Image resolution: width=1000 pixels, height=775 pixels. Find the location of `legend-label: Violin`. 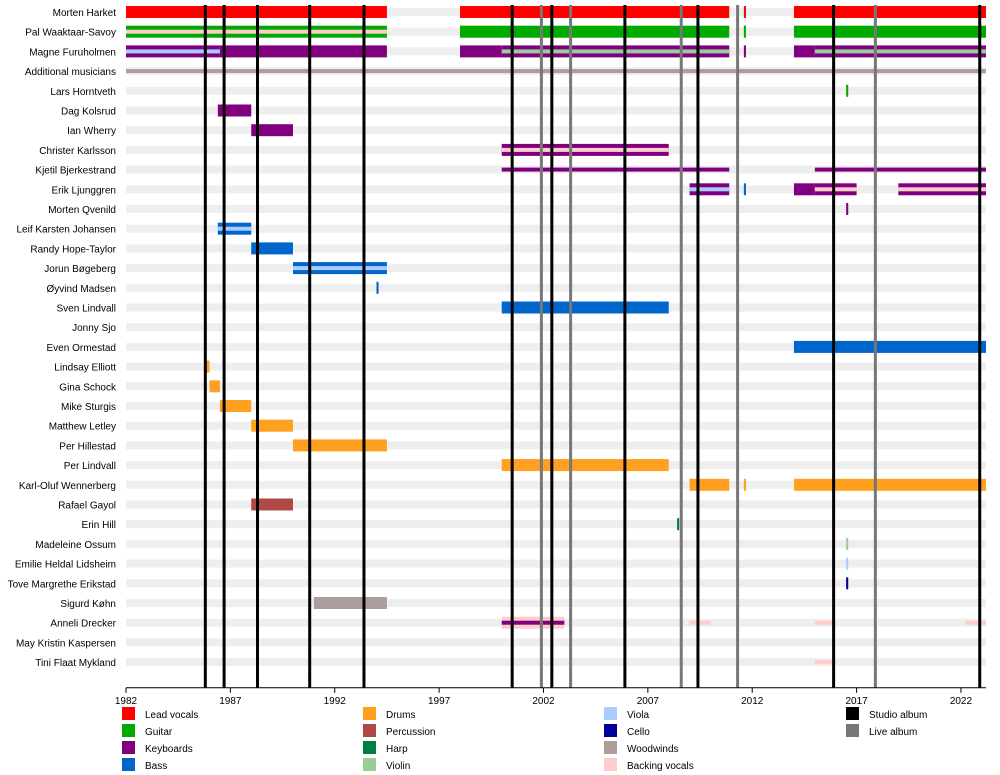

legend-label: Violin is located at coordinates (398, 766).